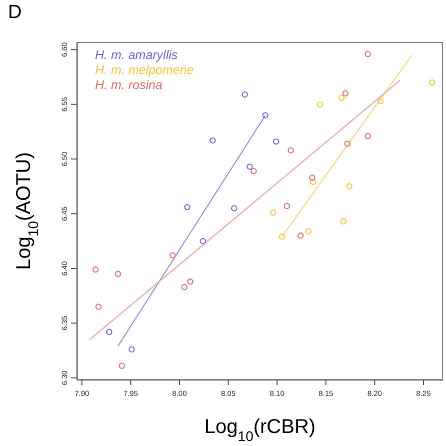 The image size is (446, 446). What do you see at coordinates (15, 13) in the screenshot?
I see `text: D` at bounding box center [15, 13].